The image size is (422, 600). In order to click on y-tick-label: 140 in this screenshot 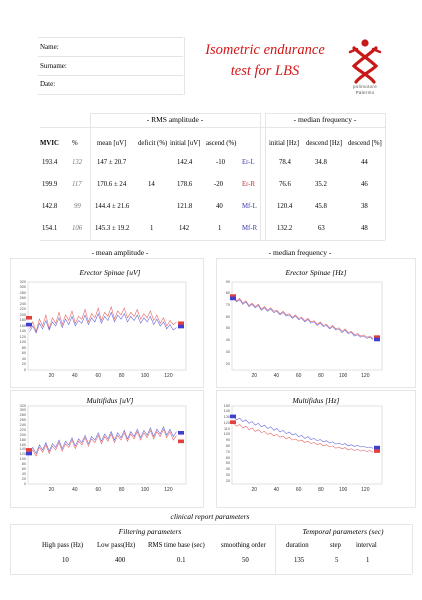, I will do `click(22, 449)`.